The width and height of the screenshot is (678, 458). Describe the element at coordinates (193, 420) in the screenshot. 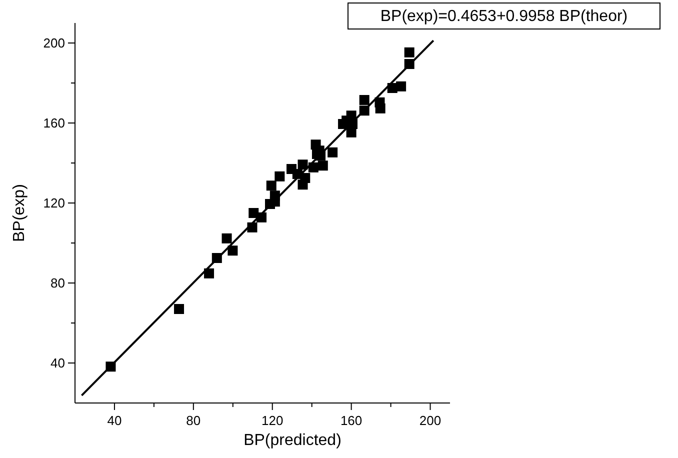

I see `x-tick-label: 80` at that location.